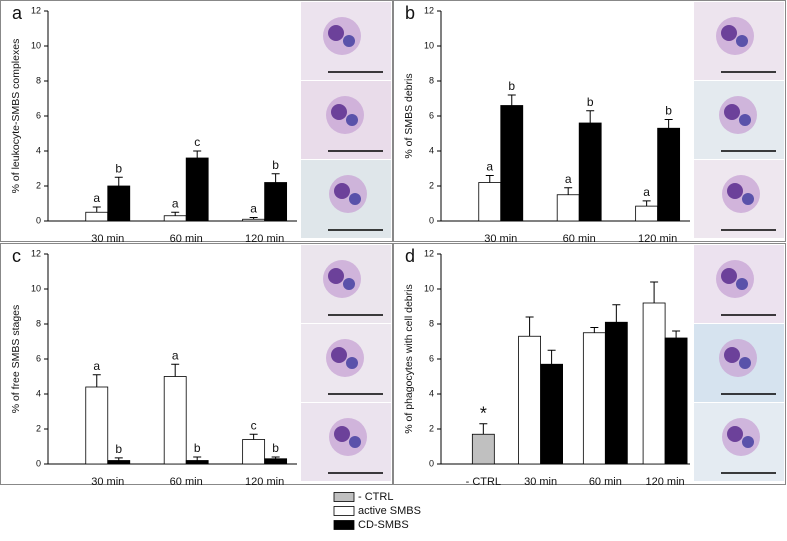 The width and height of the screenshot is (787, 541). I want to click on legend-label: active SMBS, so click(389, 511).